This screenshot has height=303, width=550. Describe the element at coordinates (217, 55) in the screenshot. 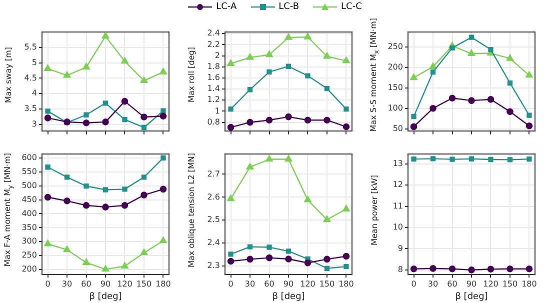

I see `y-tick-label: 2` at that location.